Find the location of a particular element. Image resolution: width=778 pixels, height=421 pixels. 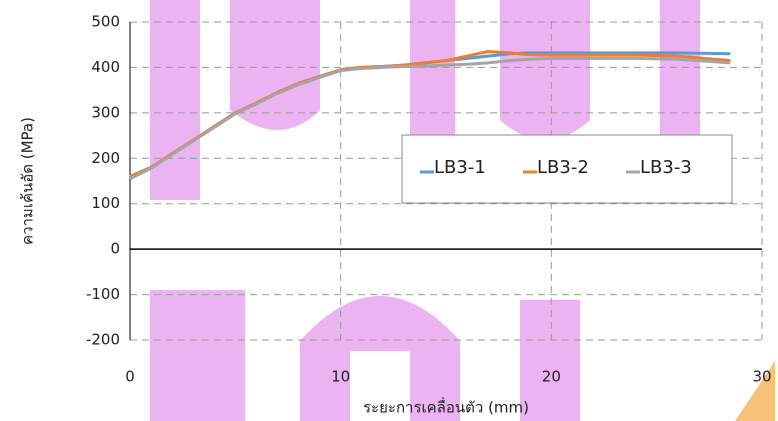

y-tick-label: 200 is located at coordinates (105, 158).